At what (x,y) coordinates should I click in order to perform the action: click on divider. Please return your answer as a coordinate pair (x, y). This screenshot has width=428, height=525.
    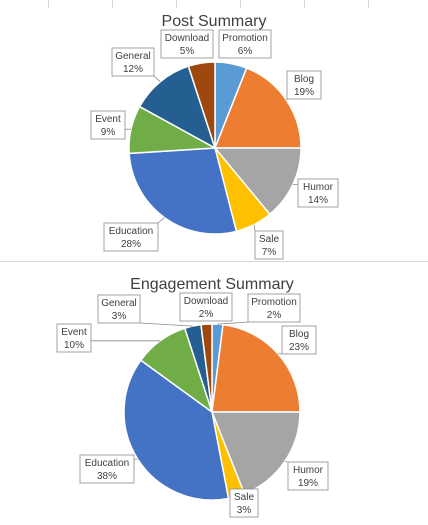
    Looking at the image, I should click on (214, 261).